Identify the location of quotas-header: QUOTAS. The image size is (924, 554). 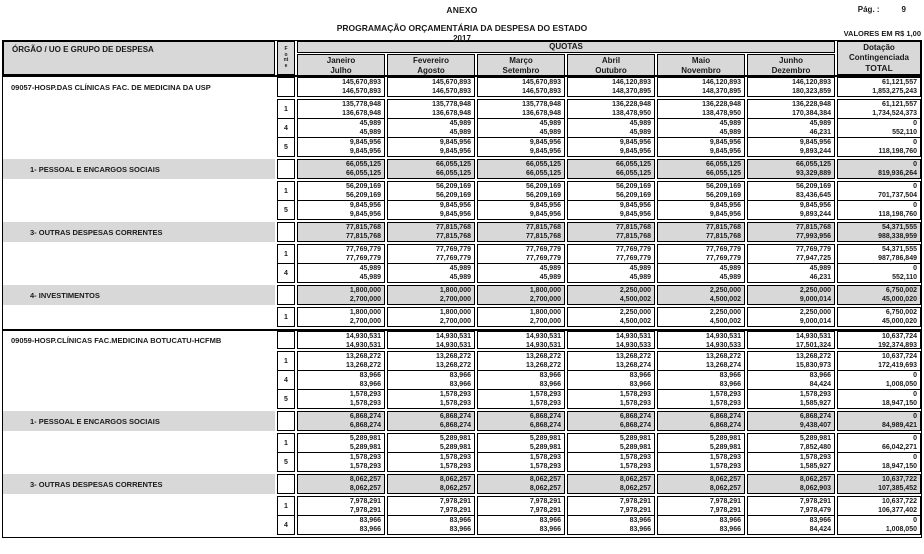
(566, 47).